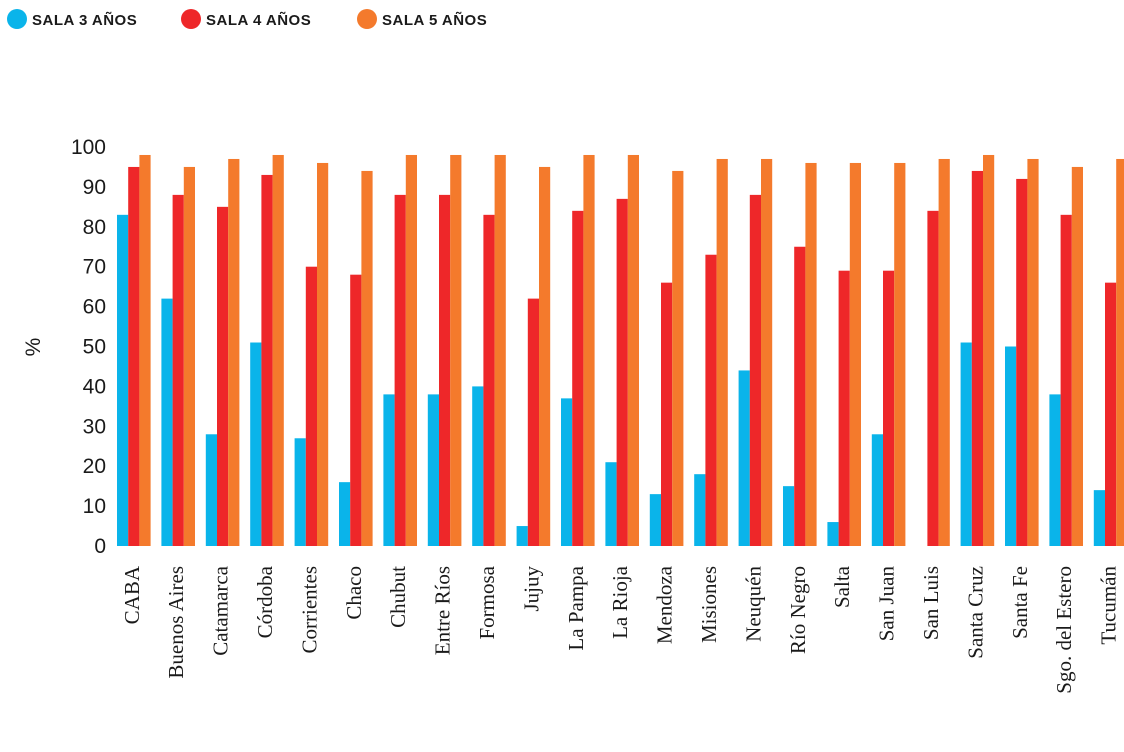  I want to click on y-tick-label: 40, so click(94, 386).